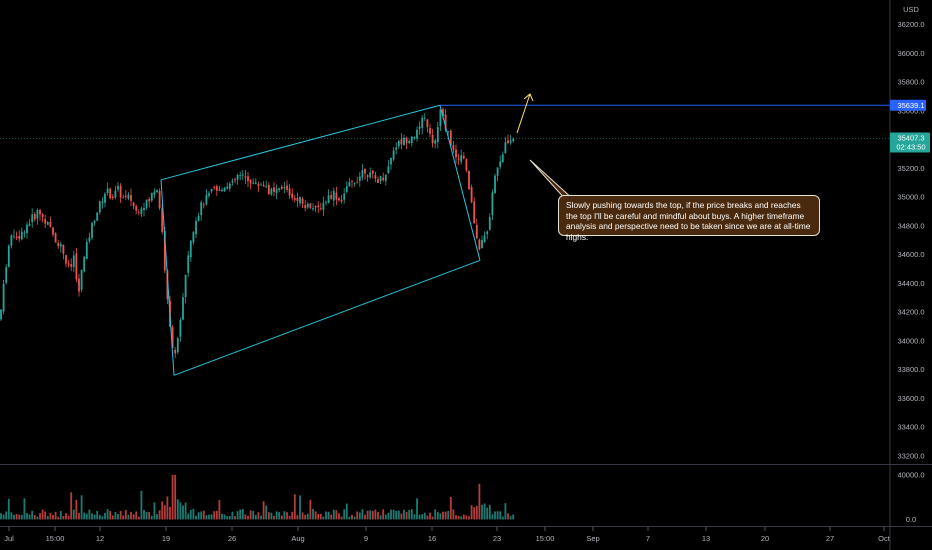 The width and height of the screenshot is (932, 550). What do you see at coordinates (300, 142) in the screenshot?
I see `channel-upper-line` at bounding box center [300, 142].